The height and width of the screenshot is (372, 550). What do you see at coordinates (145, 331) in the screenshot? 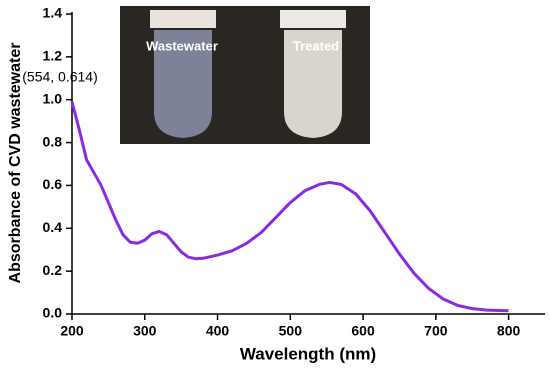
I see `x-tick-label: 300` at bounding box center [145, 331].